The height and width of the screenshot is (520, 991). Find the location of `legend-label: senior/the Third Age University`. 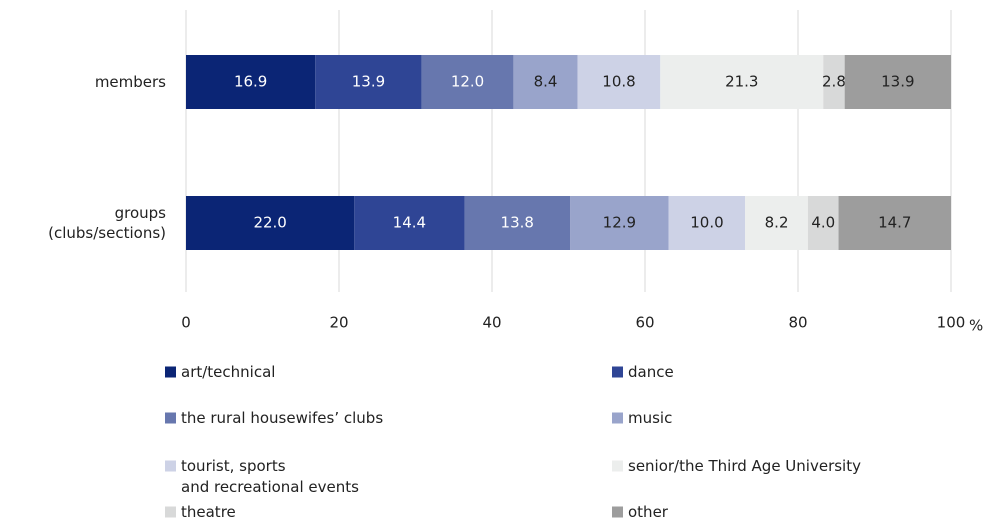

legend-label: senior/the Third Age University is located at coordinates (744, 466).